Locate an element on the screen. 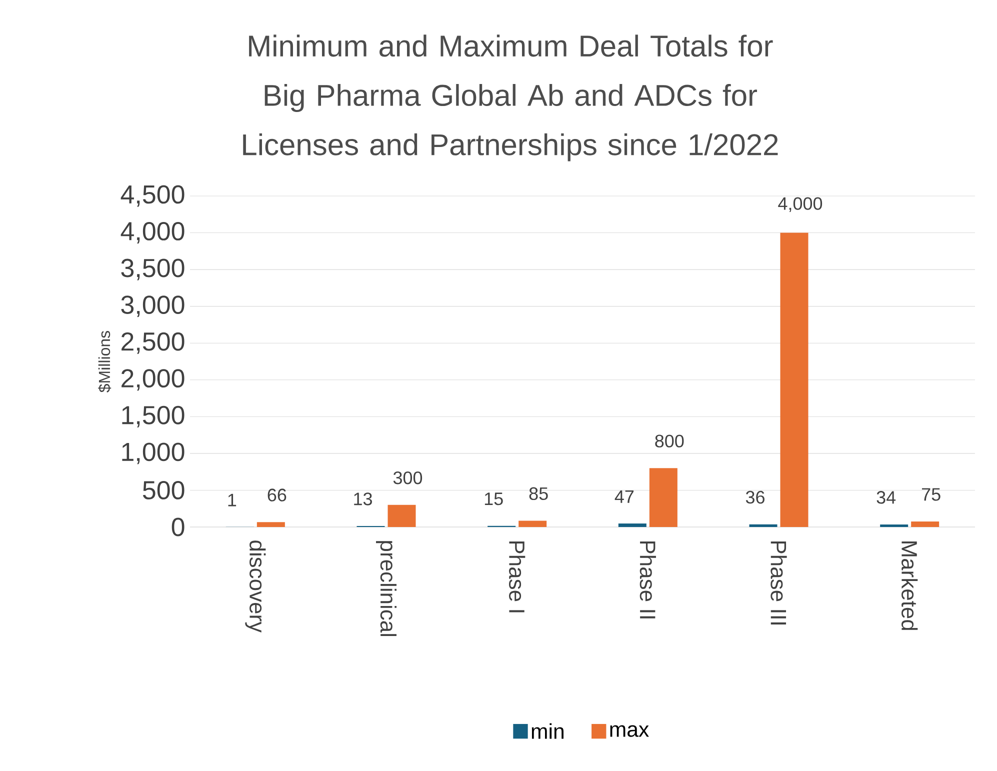  data-label: 75 is located at coordinates (931, 494).